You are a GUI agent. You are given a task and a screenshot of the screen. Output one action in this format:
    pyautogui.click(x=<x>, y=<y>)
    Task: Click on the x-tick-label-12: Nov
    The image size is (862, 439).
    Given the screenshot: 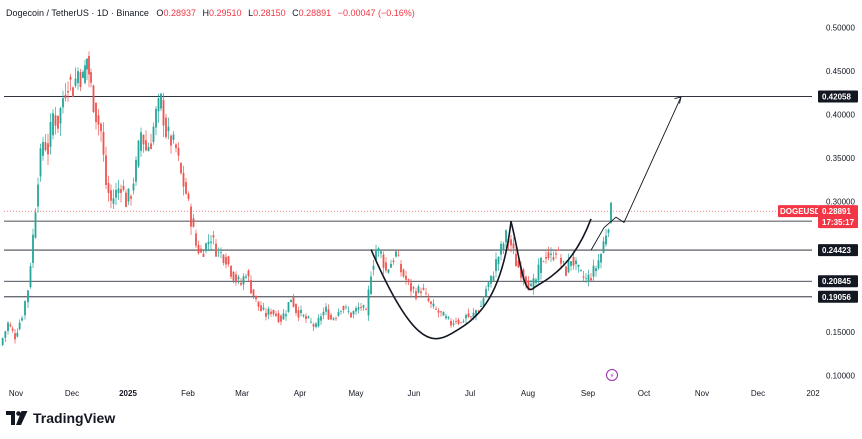 What is the action you would take?
    pyautogui.click(x=702, y=393)
    